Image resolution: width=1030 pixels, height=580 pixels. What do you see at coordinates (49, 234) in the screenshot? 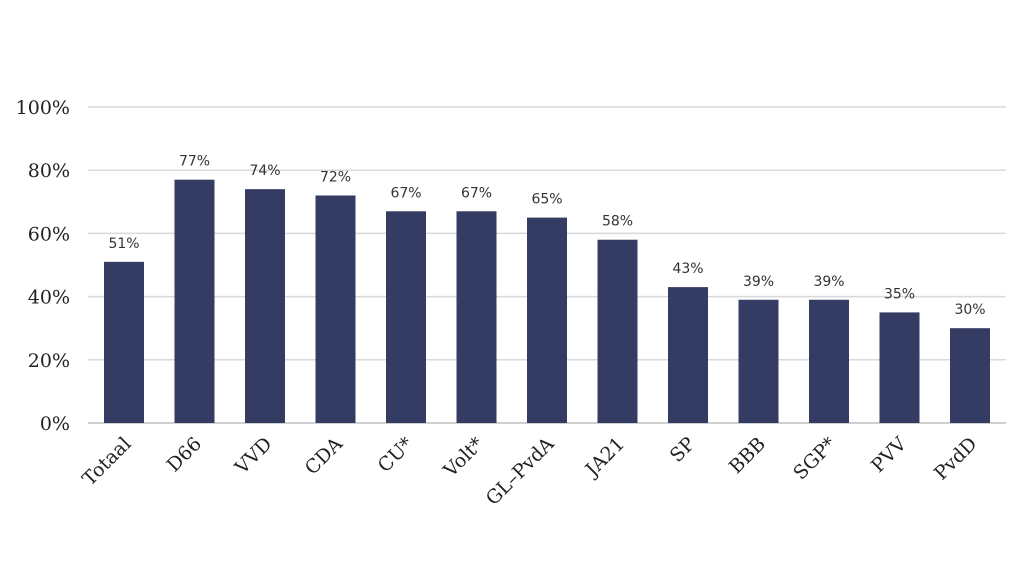
I see `y-tick-label: 60%` at bounding box center [49, 234].